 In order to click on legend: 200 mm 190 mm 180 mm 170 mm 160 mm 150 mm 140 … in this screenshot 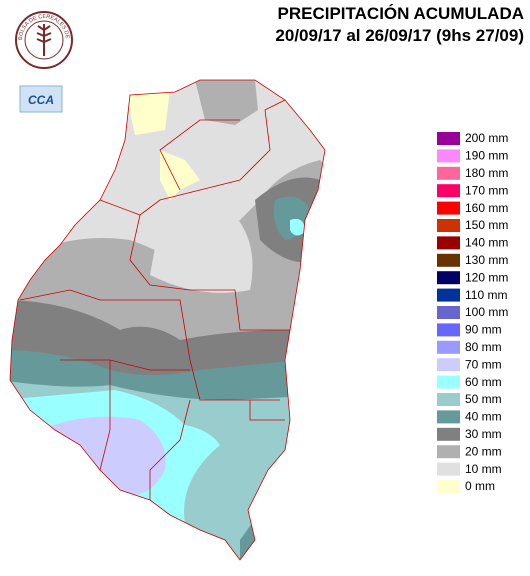, I will do `click(472, 312)`.